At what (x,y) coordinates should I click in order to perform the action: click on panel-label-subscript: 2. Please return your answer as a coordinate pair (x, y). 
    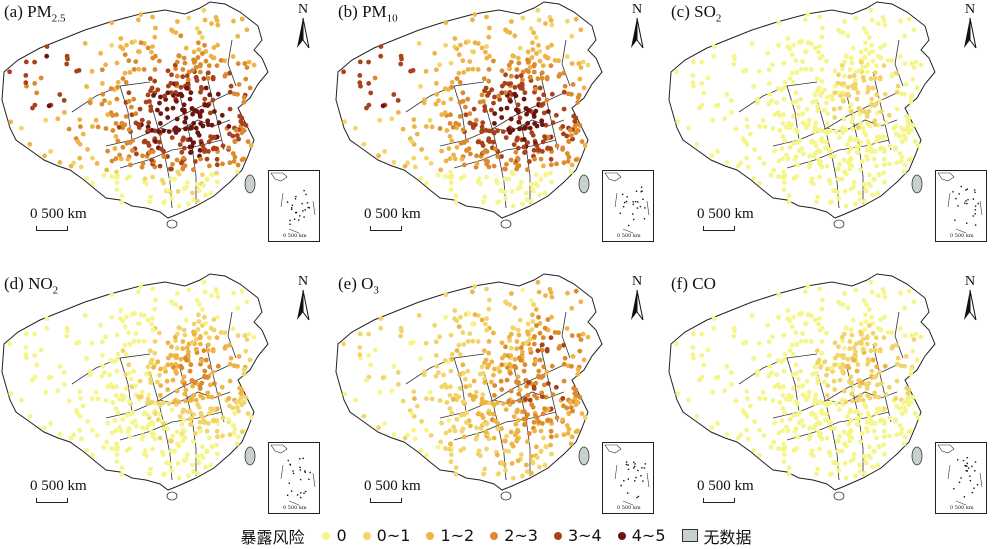
    Looking at the image, I should click on (55, 290).